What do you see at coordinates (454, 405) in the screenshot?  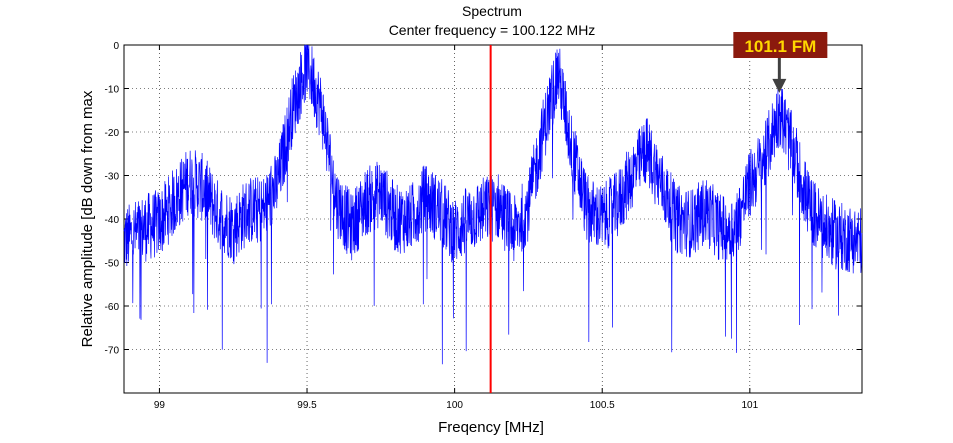 I see `x-tick-label: 100` at bounding box center [454, 405].